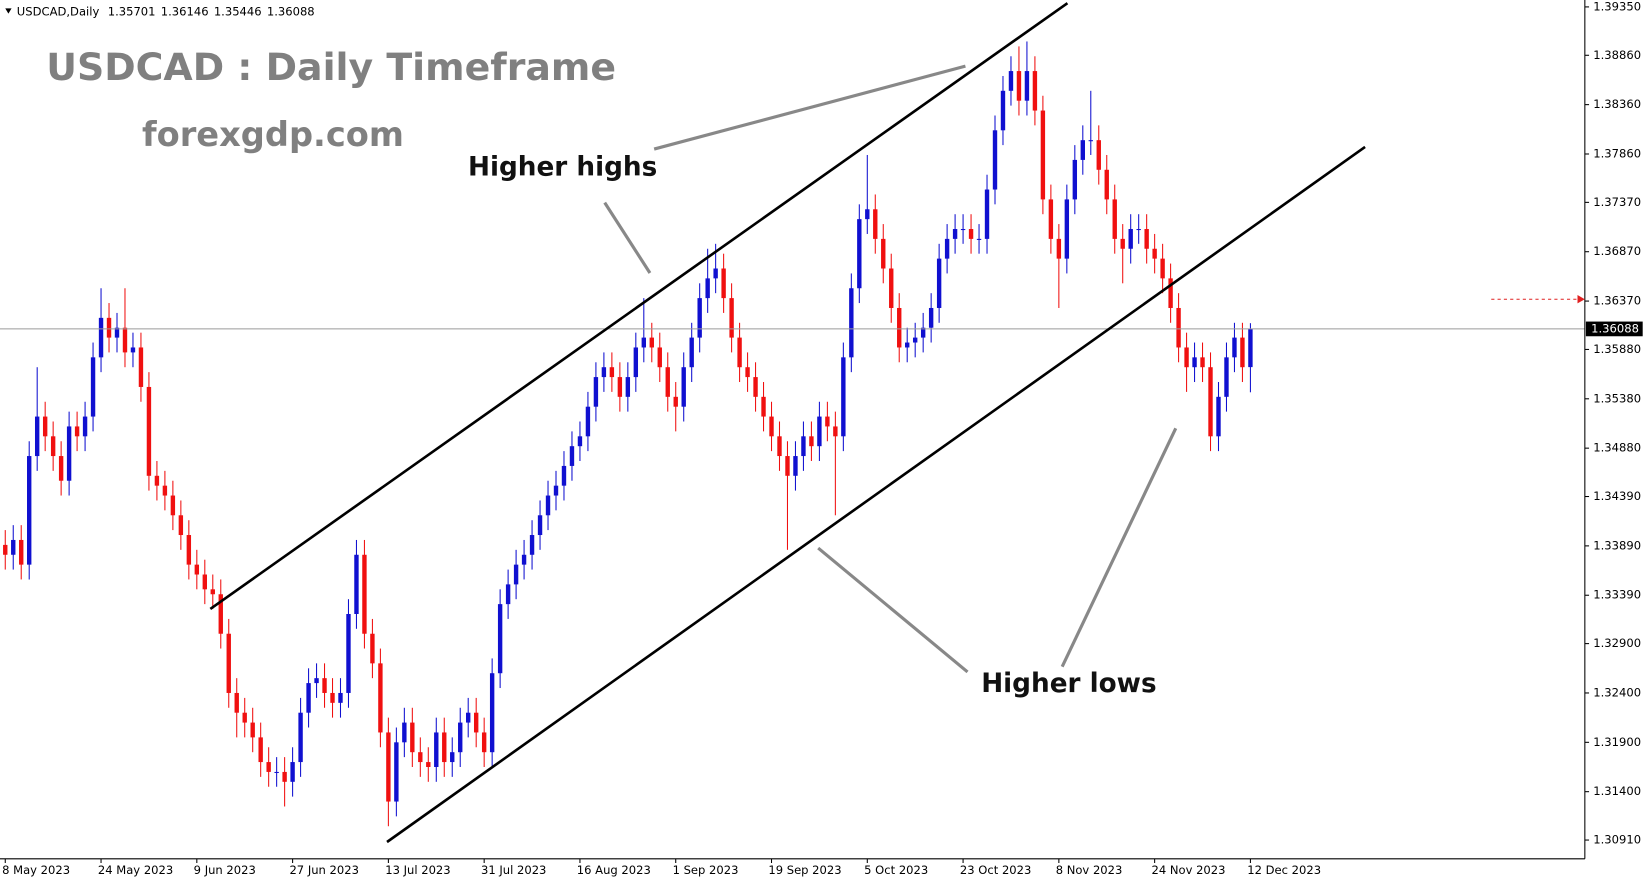 The height and width of the screenshot is (884, 1649). What do you see at coordinates (291, 11) in the screenshot?
I see `ohlc-close: 1.36088` at bounding box center [291, 11].